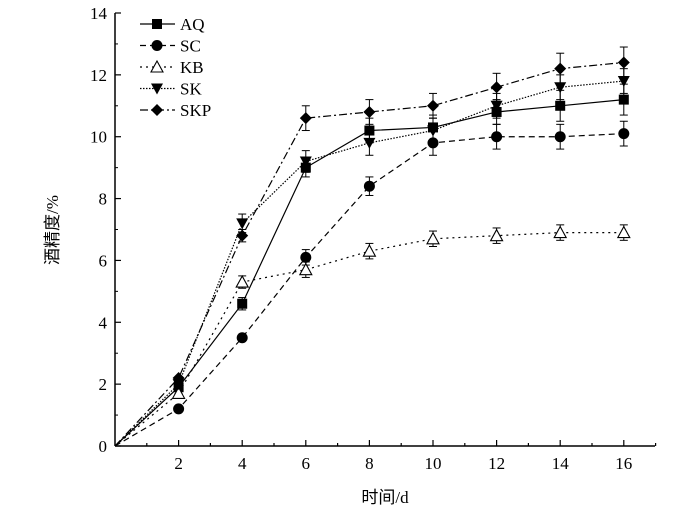  Describe the element at coordinates (385, 497) in the screenshot. I see `x-axis-label: 时间/d` at that location.